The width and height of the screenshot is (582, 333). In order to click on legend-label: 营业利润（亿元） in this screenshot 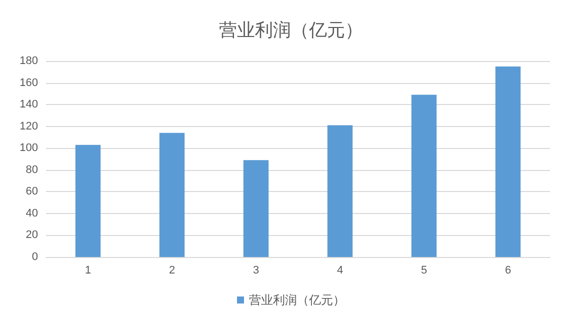, I will do `click(297, 300)`.